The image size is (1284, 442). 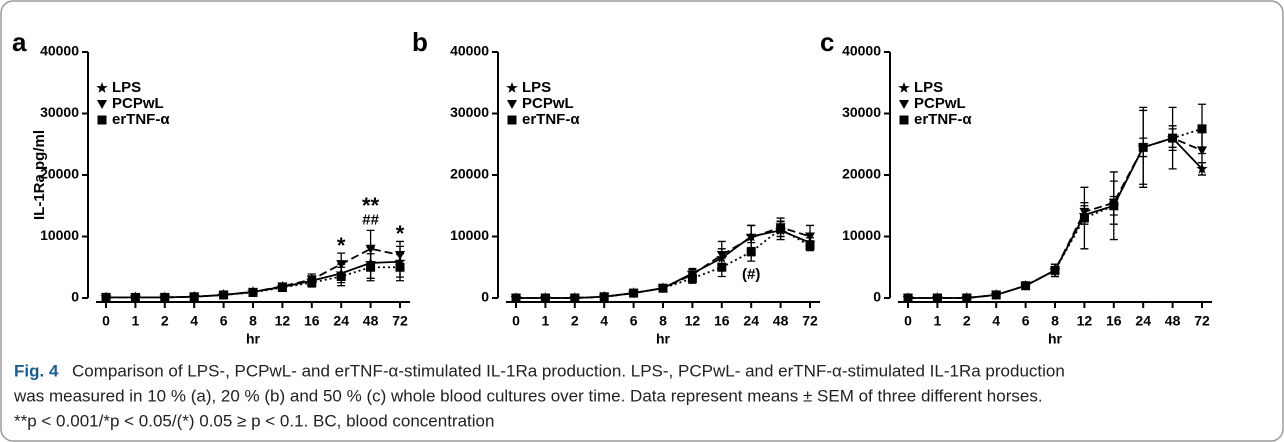 What do you see at coordinates (693, 321) in the screenshot?
I see `x-tick-label: 12` at bounding box center [693, 321].